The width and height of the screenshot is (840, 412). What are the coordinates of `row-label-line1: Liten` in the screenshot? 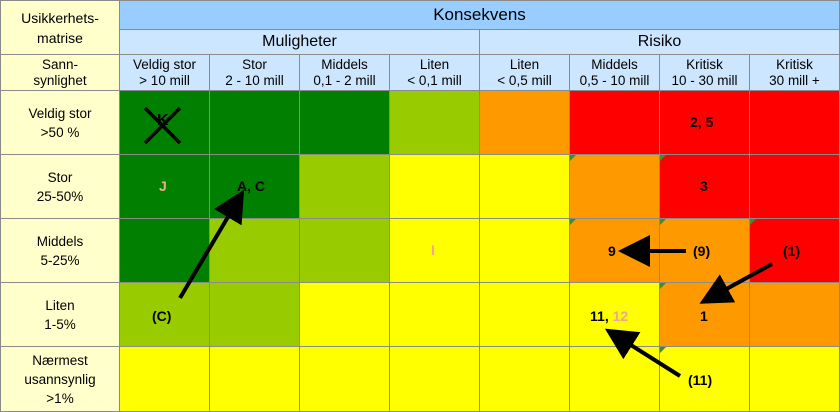 It's located at (60, 305).